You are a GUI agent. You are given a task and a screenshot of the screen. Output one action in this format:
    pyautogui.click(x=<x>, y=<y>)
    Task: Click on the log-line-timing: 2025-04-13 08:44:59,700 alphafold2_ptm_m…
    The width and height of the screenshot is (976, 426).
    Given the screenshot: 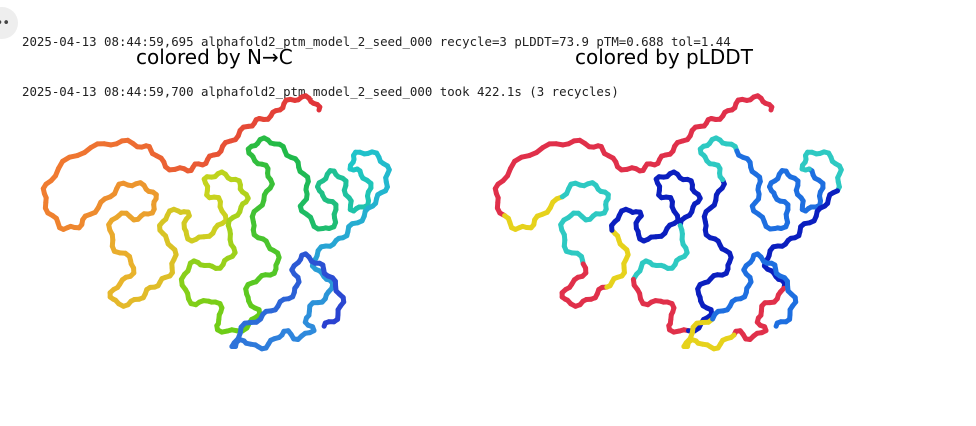 What is the action you would take?
    pyautogui.click(x=320, y=91)
    